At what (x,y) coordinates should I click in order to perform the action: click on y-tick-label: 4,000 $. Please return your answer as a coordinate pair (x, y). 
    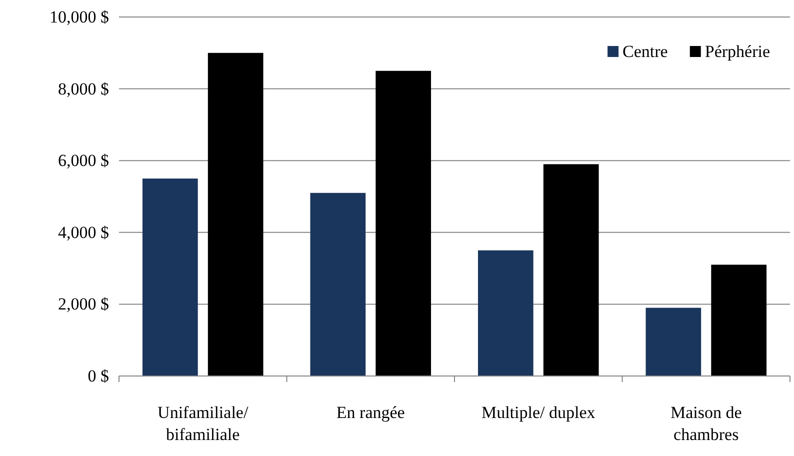
    Looking at the image, I should click on (83, 232).